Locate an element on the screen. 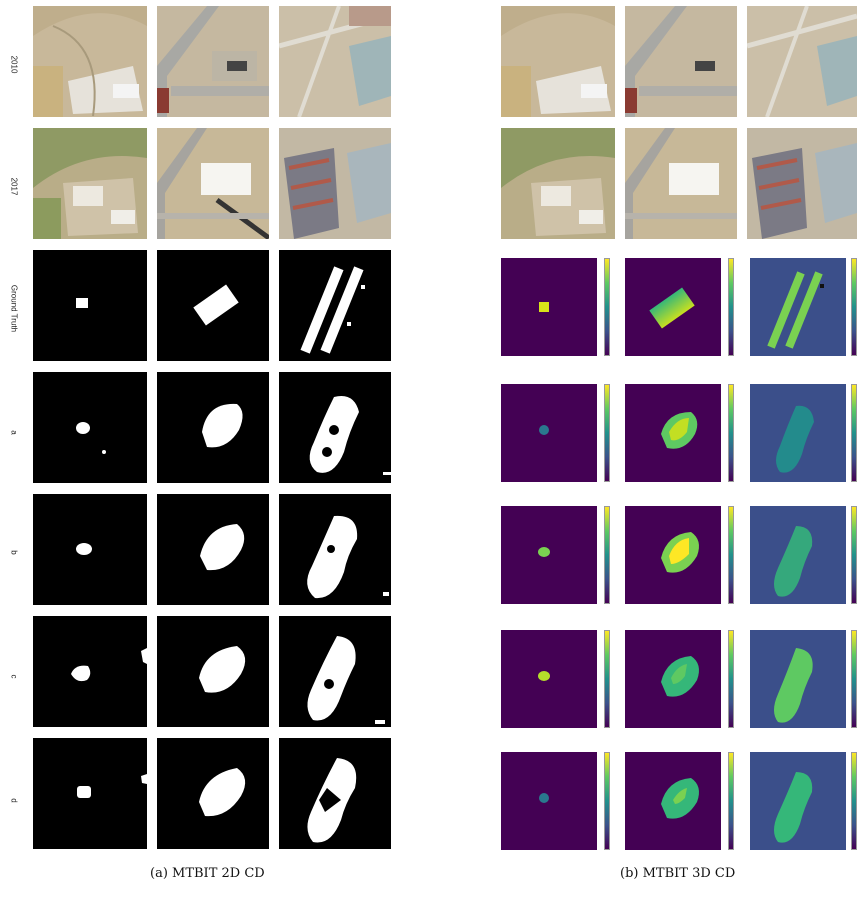 The height and width of the screenshot is (913, 857). caption-right: (b) MTBIT 3D CD is located at coordinates (678, 873).